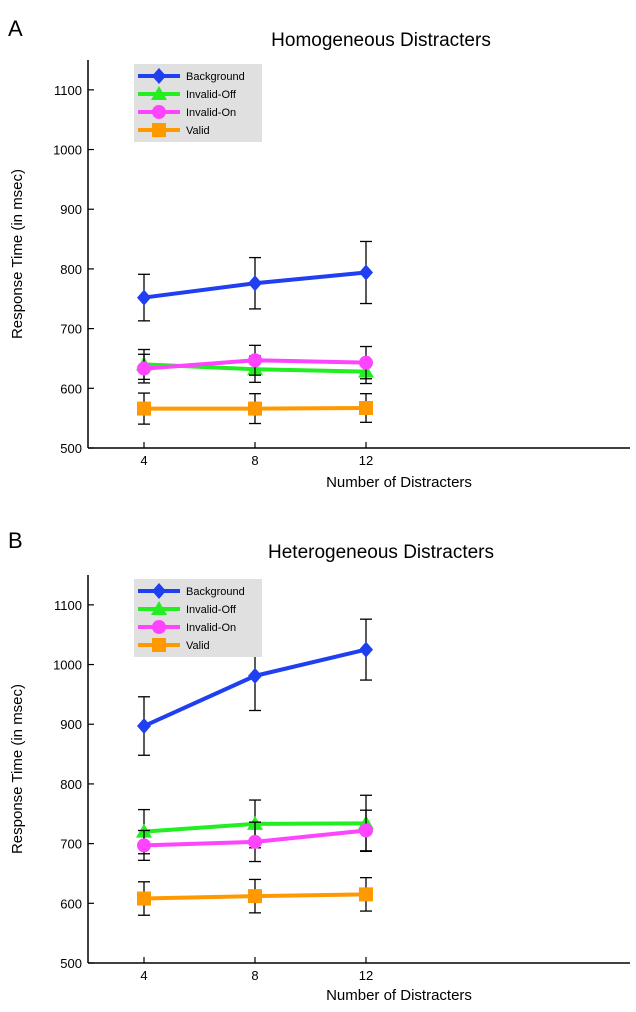 The image size is (636, 1012). Describe the element at coordinates (381, 40) in the screenshot. I see `chart-title: Homogeneous Distracters` at that location.